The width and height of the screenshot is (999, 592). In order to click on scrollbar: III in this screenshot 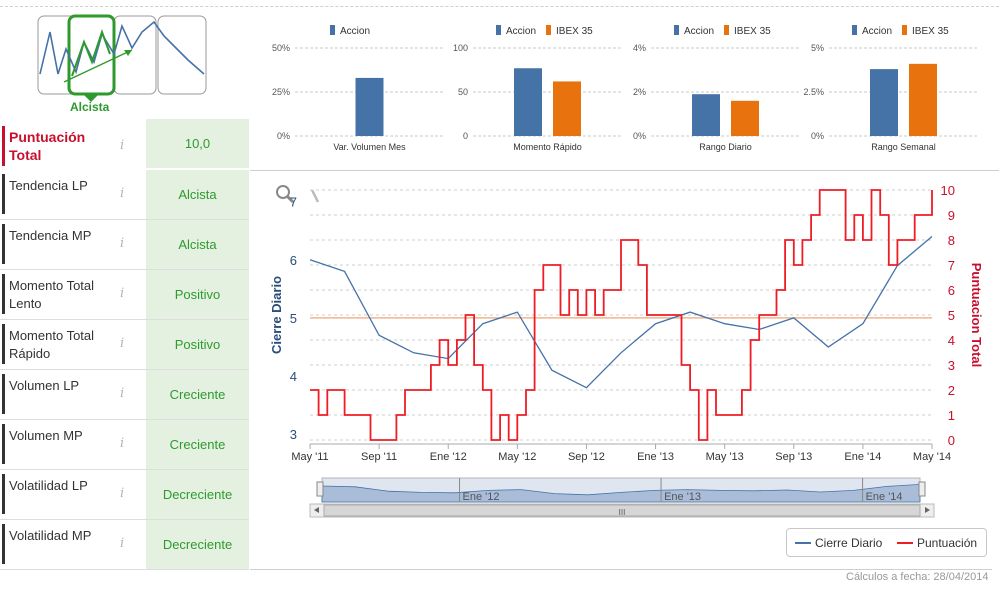, I will do `click(622, 510)`.